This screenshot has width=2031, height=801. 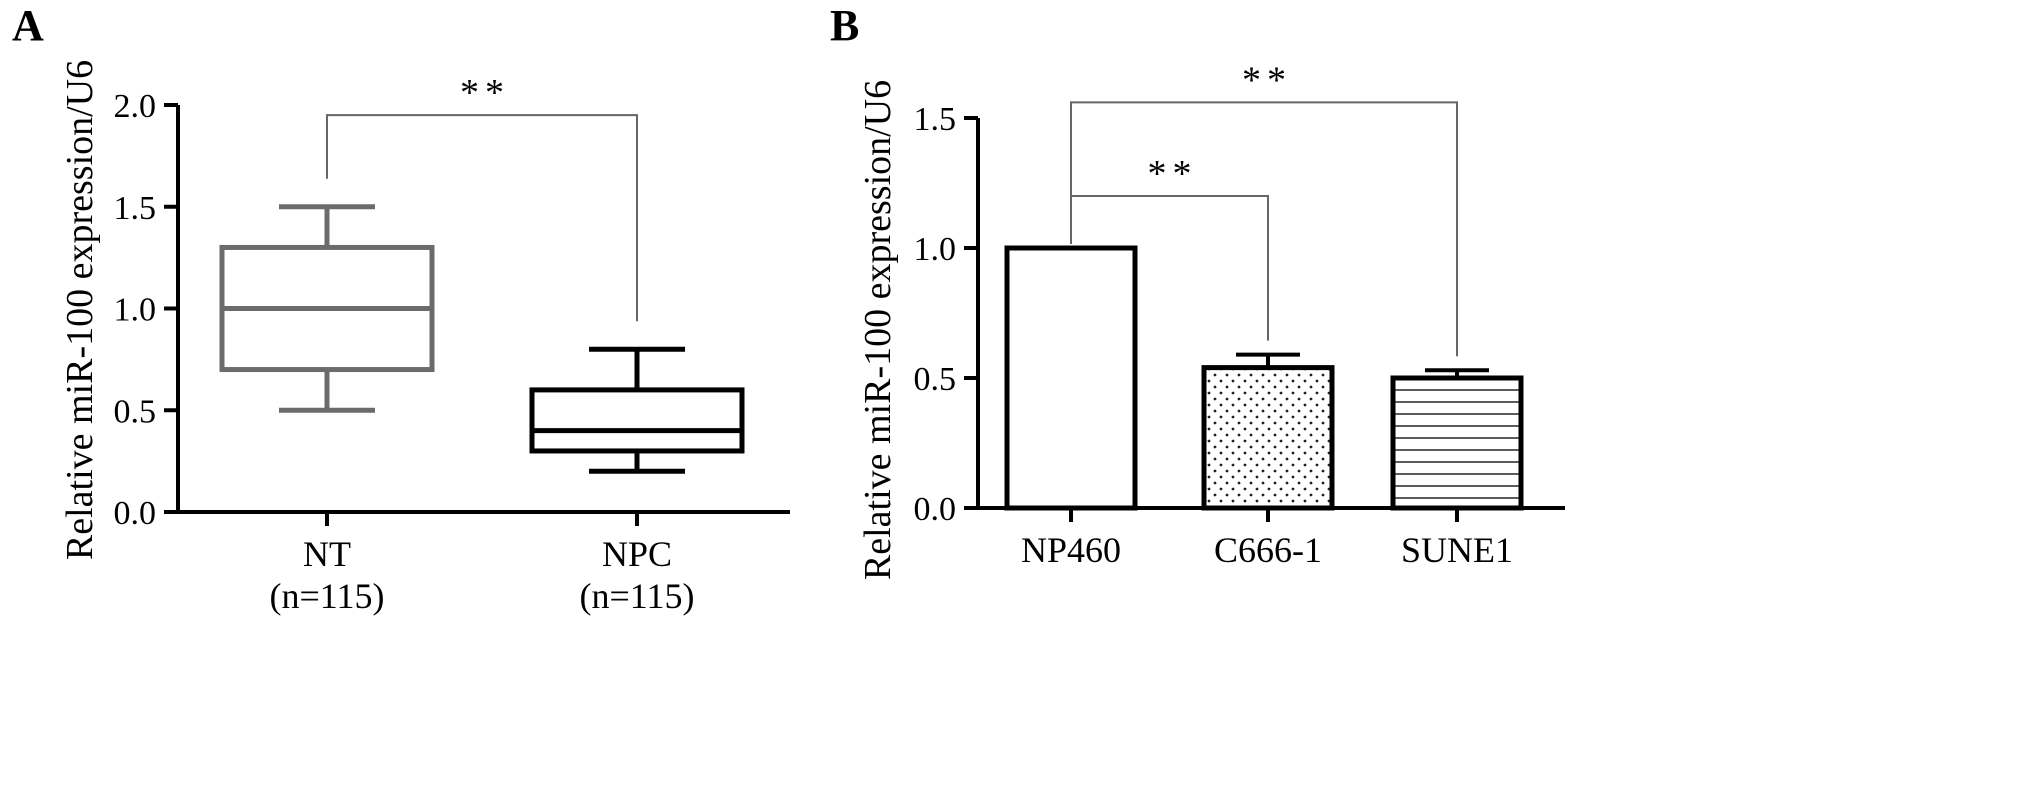 What do you see at coordinates (80, 310) in the screenshot?
I see `panel-a-y-axis-title: Relative miR-100 expression/U6` at bounding box center [80, 310].